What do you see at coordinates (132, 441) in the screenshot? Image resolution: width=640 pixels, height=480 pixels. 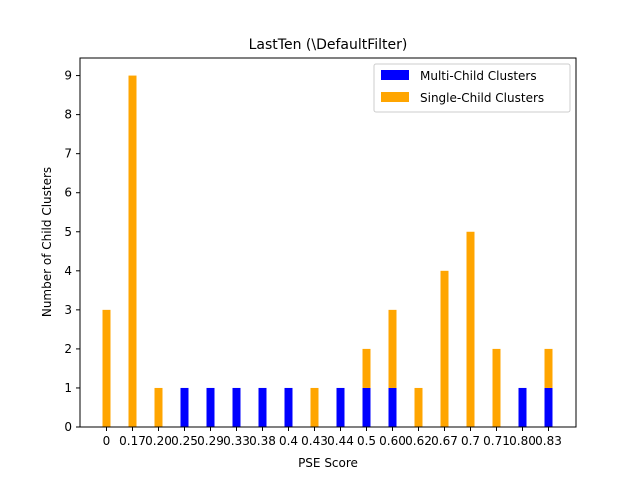 I see `x-tick-label-1: 0.17` at bounding box center [132, 441].